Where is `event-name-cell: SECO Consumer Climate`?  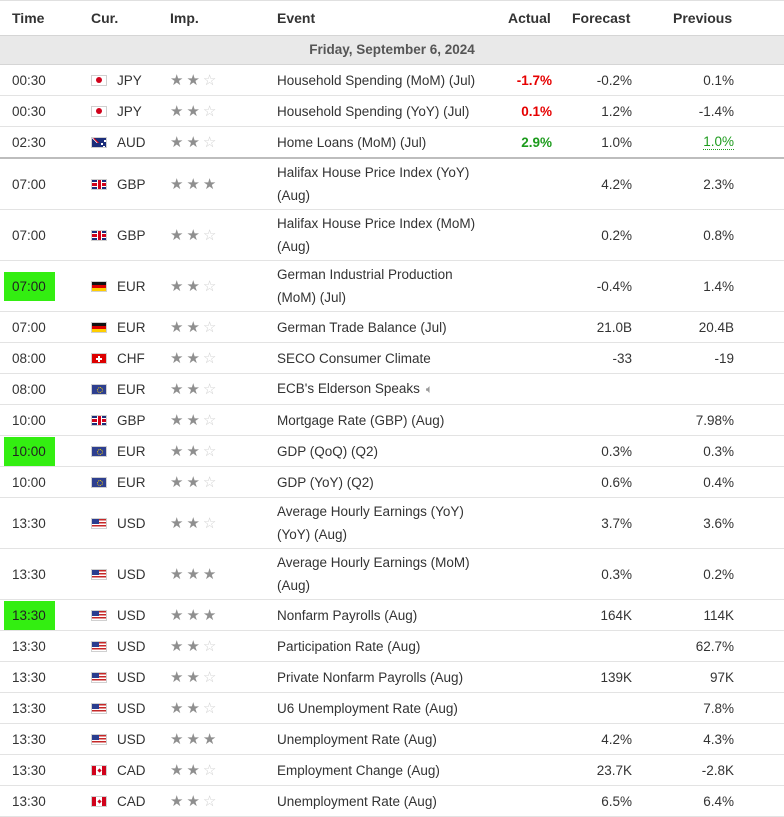
event-name-cell: SECO Consumer Climate is located at coordinates (384, 358).